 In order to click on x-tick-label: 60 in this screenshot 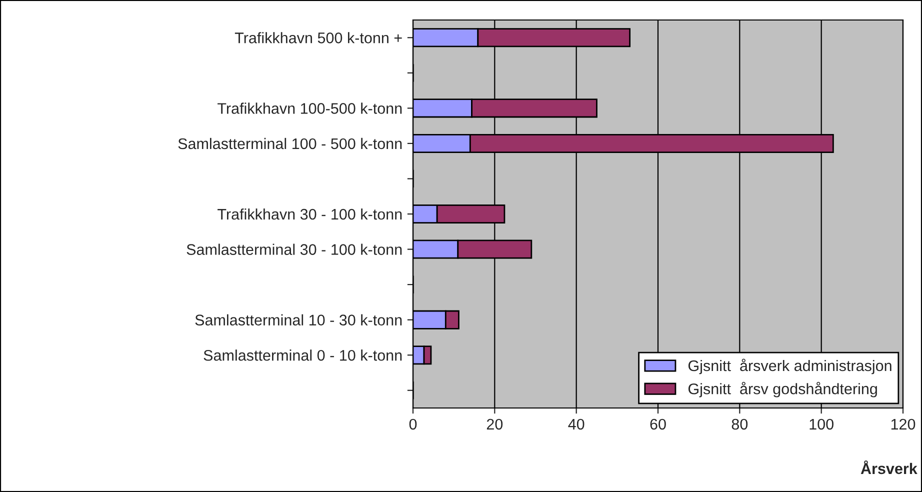, I will do `click(658, 424)`.